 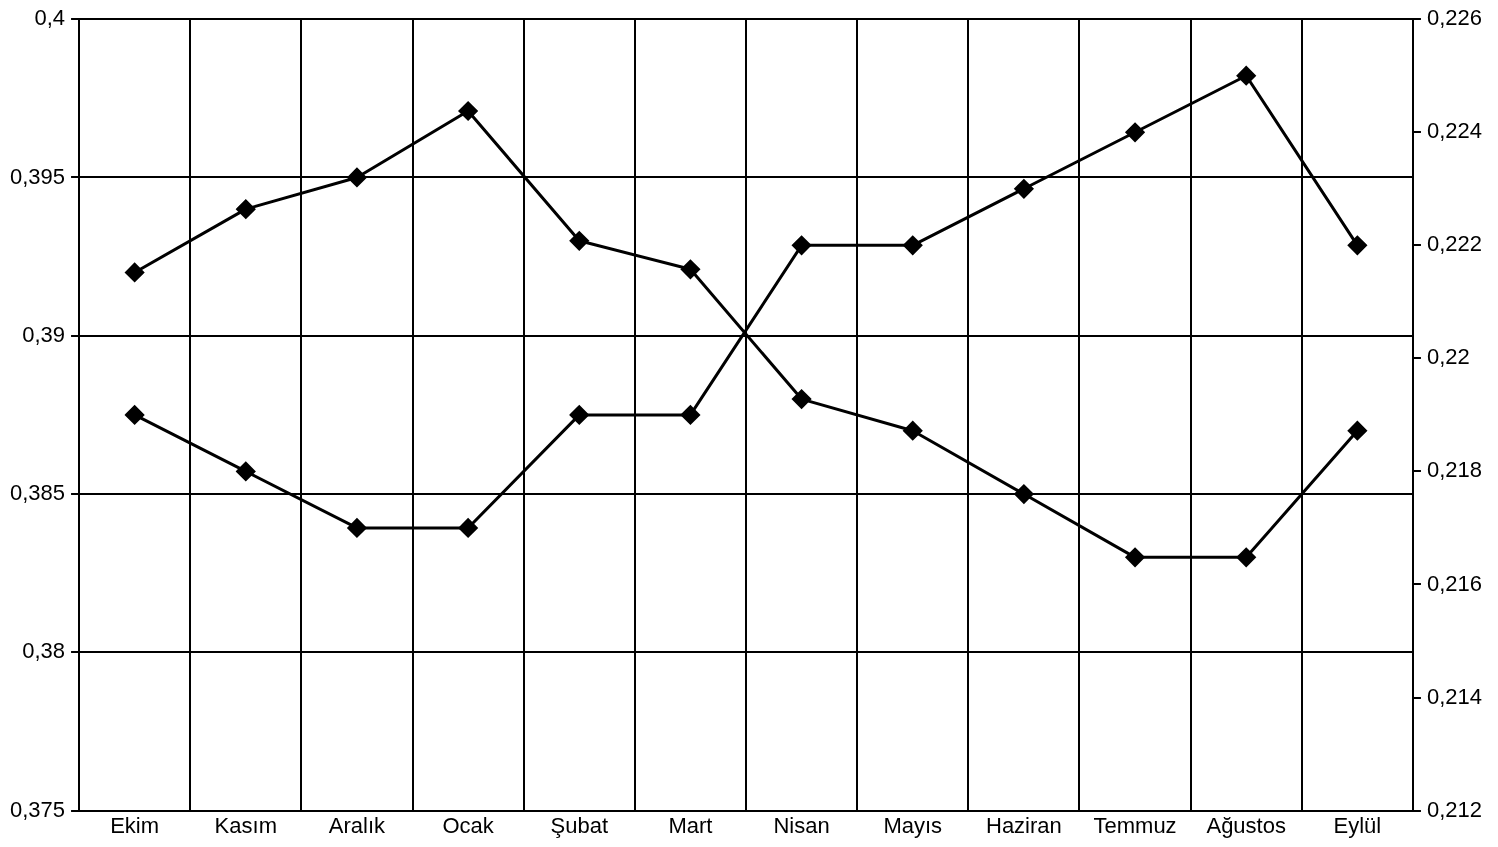 What do you see at coordinates (1135, 825) in the screenshot?
I see `x-tick-label: Temmuz` at bounding box center [1135, 825].